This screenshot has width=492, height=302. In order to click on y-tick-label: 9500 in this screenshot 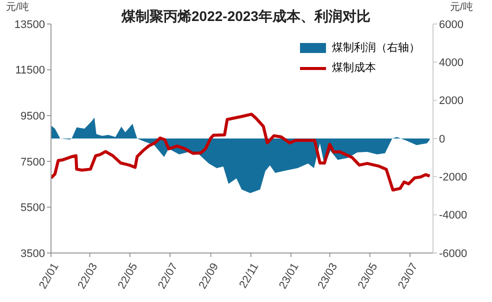, I will do `click(32, 116)`.